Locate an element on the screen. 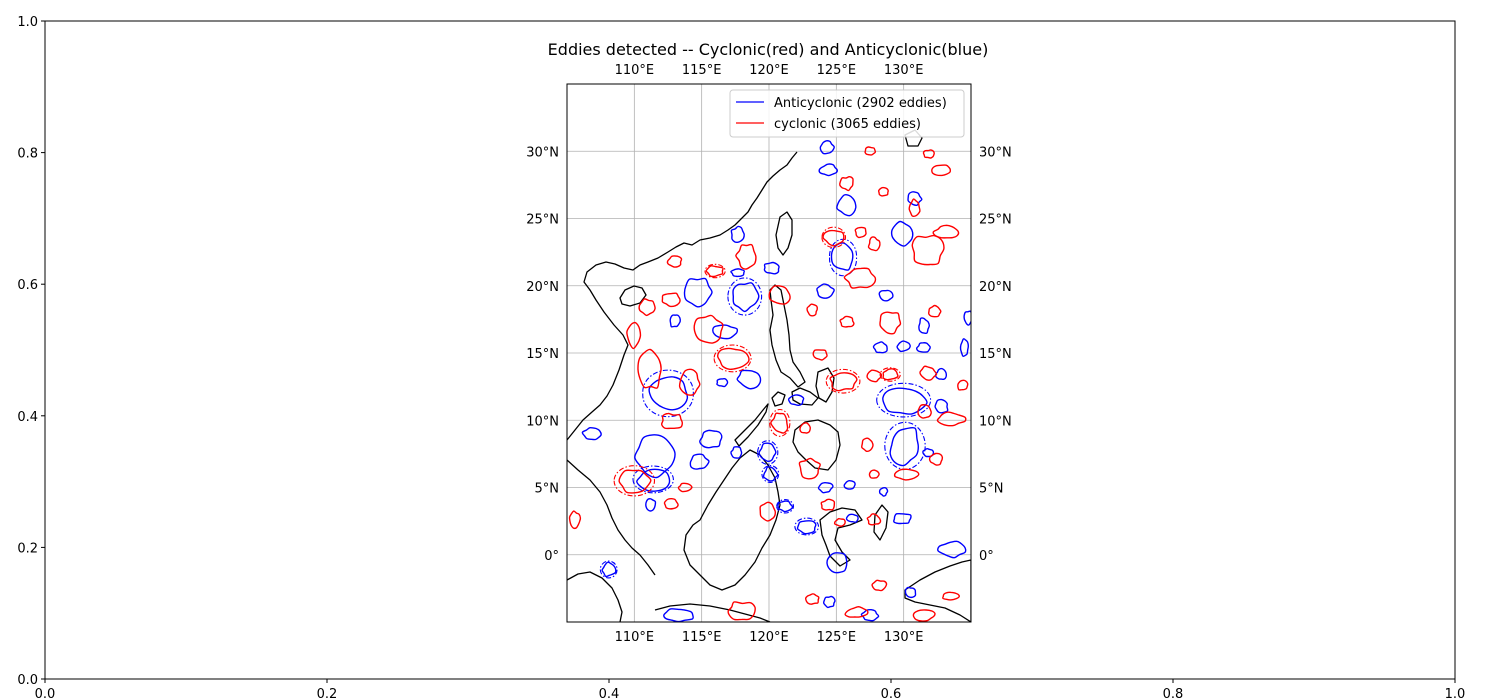 The width and height of the screenshot is (1500, 700). outer-y-tick-label: 0.8 is located at coordinates (27, 154).